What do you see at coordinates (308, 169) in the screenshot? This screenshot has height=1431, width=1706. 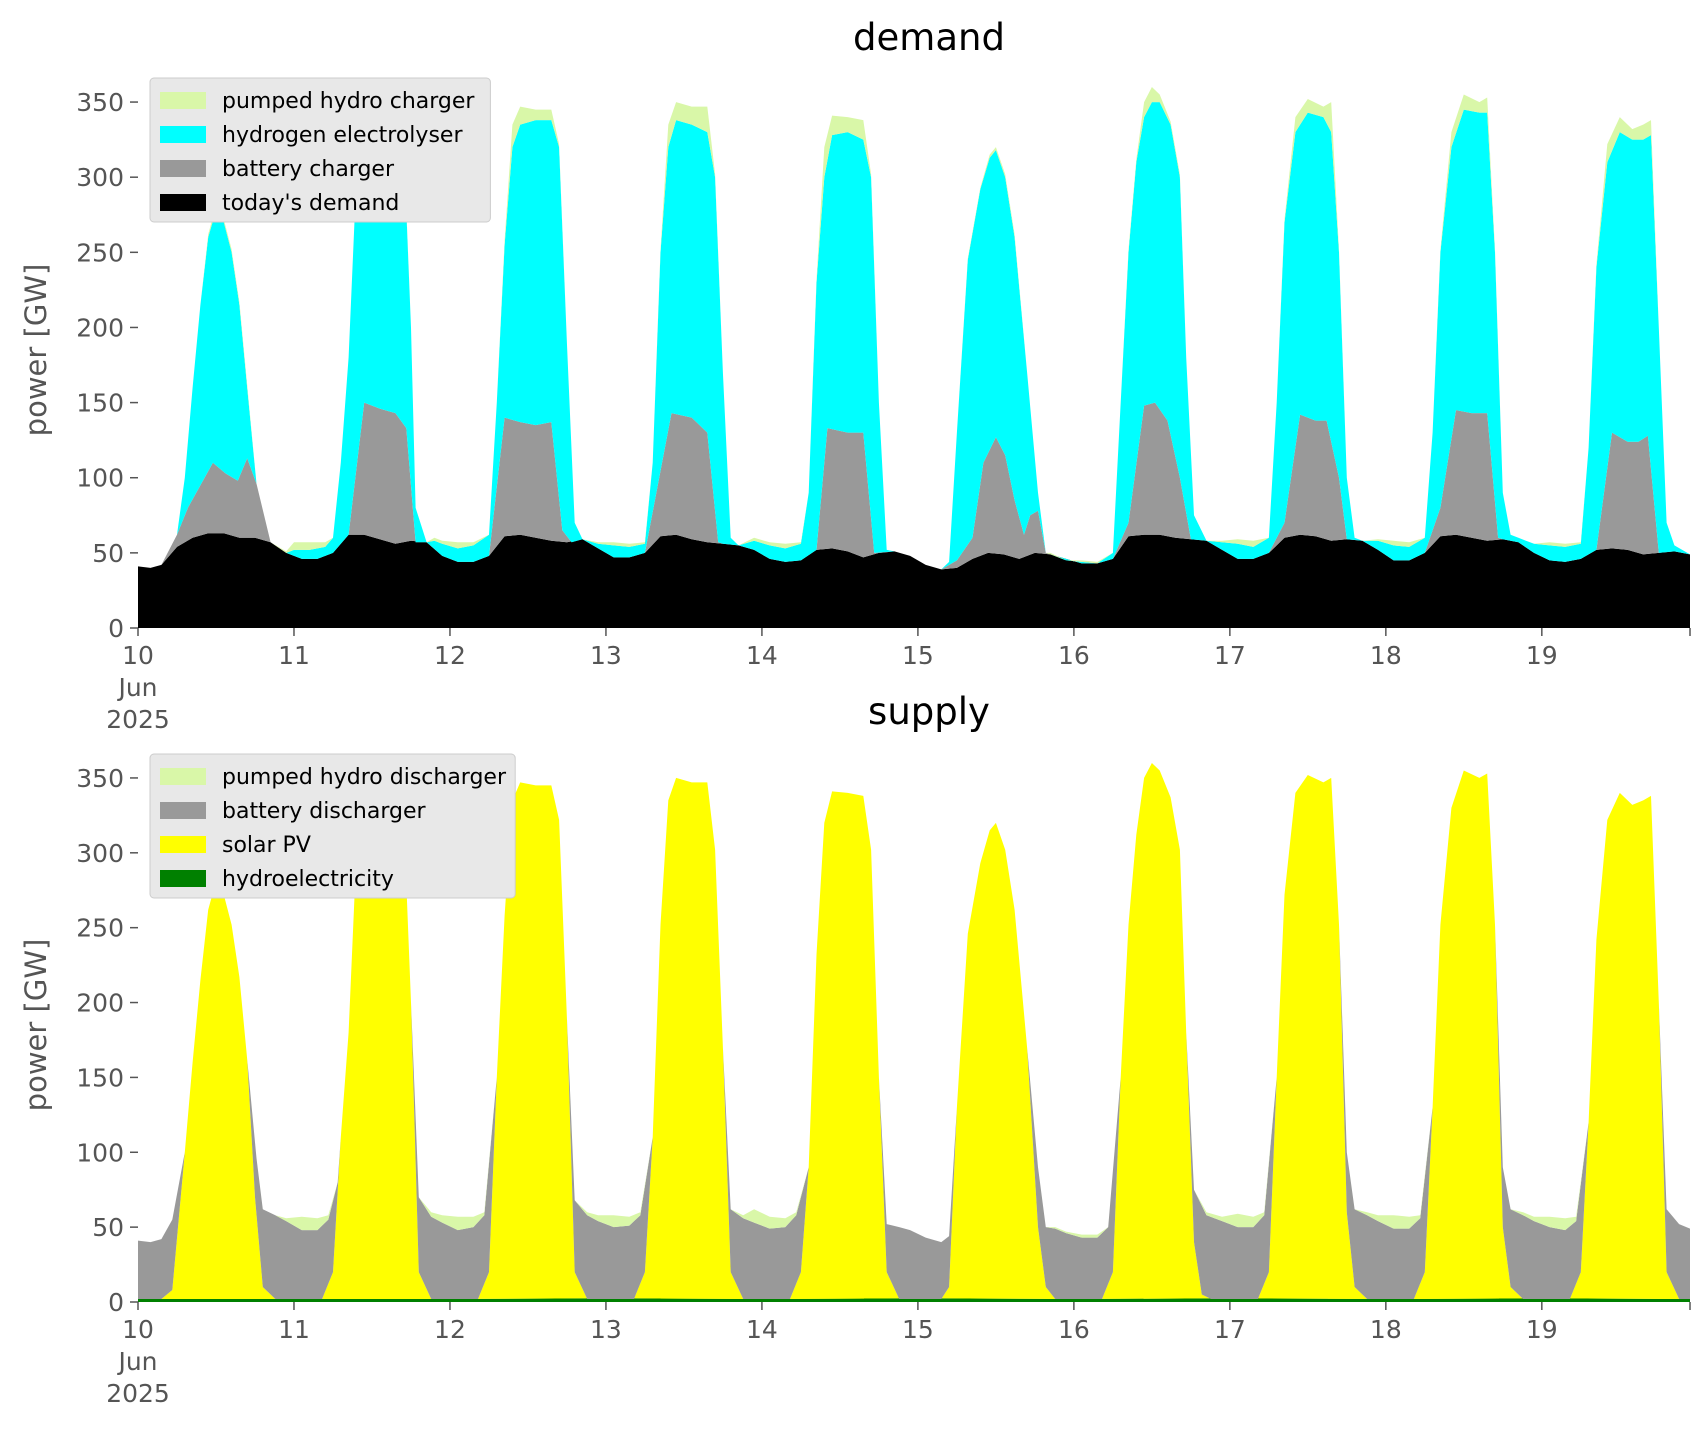 I see `legend-label: battery charger` at bounding box center [308, 169].